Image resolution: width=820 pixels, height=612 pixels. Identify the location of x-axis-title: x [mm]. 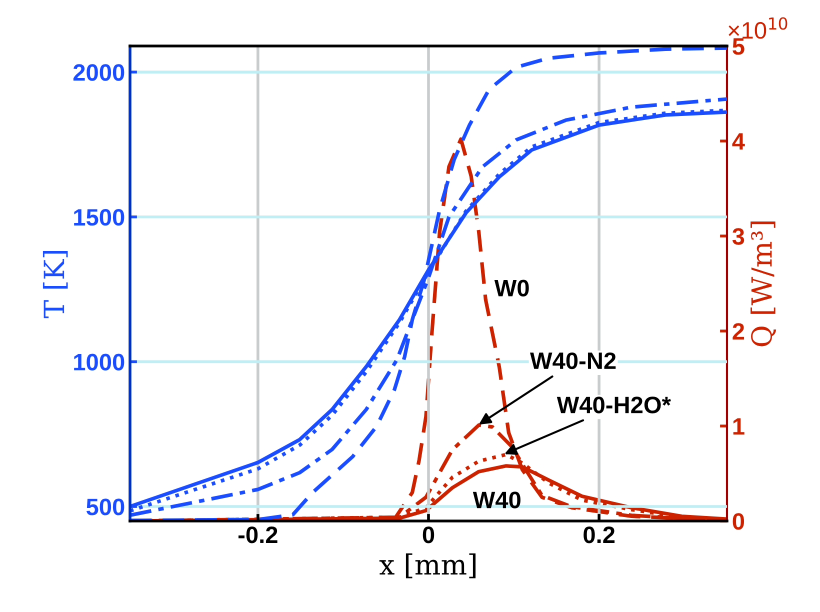
(427, 565).